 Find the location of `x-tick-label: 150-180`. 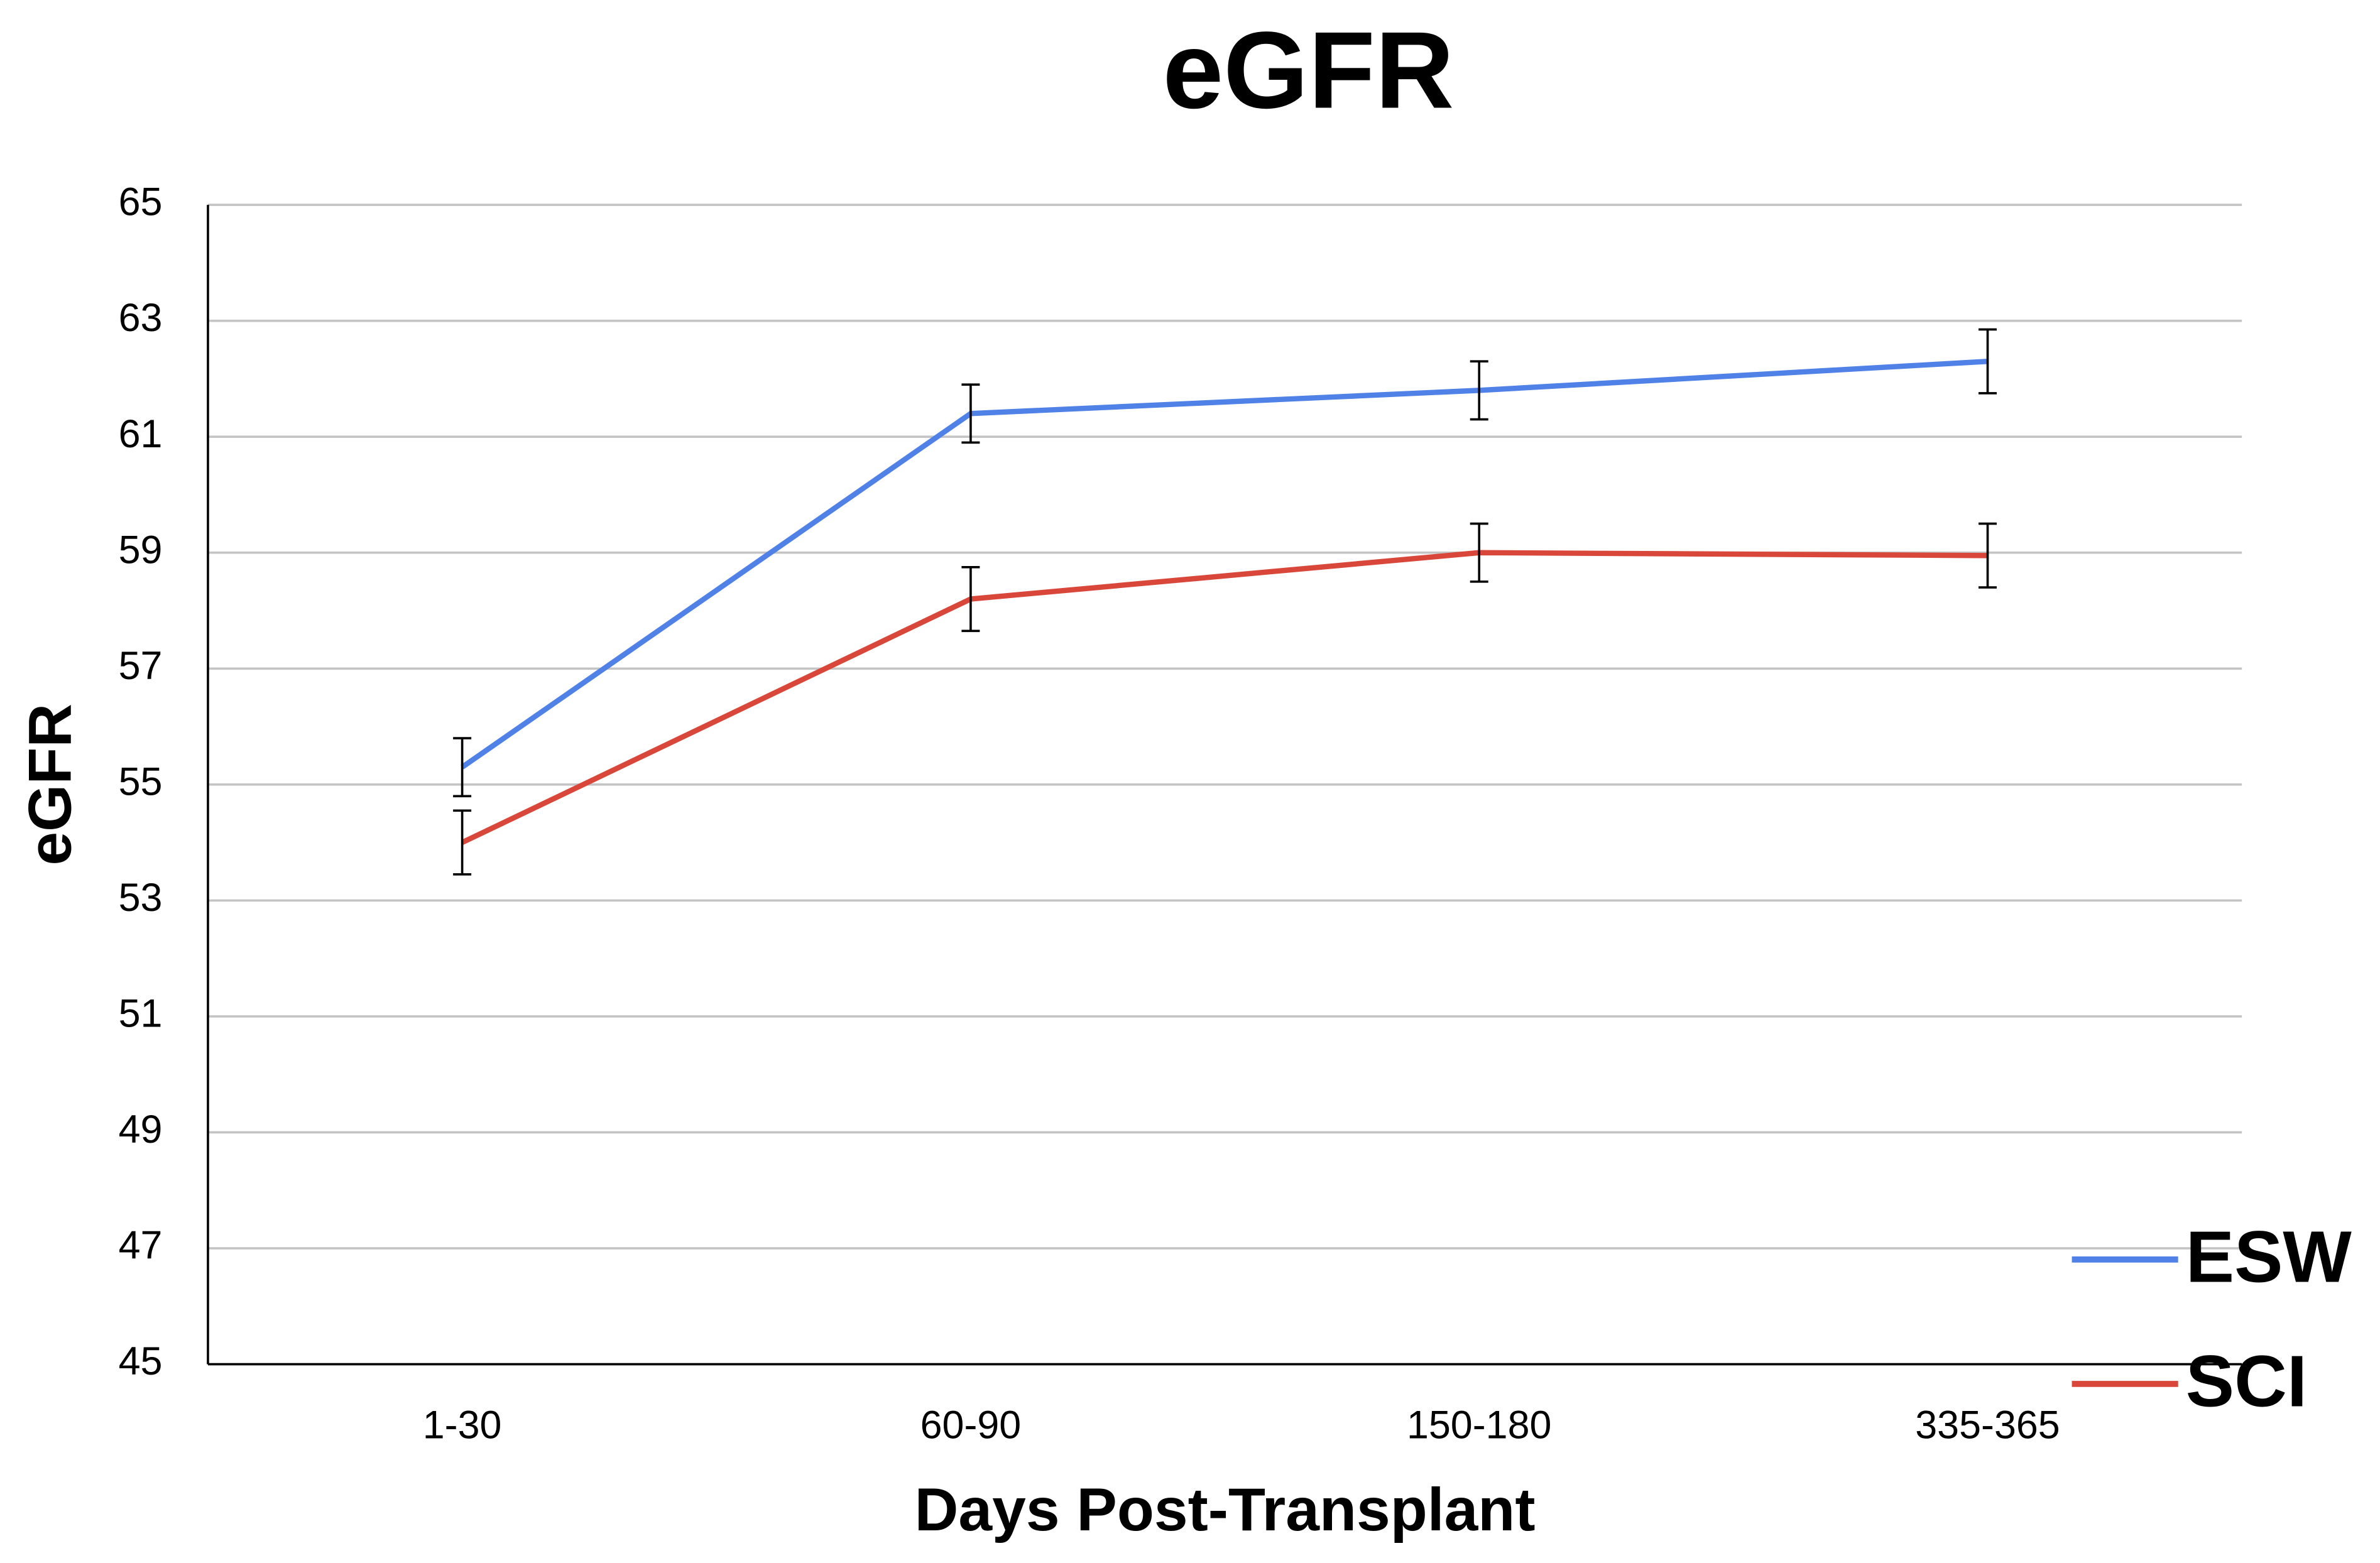

x-tick-label: 150-180 is located at coordinates (1479, 1425).